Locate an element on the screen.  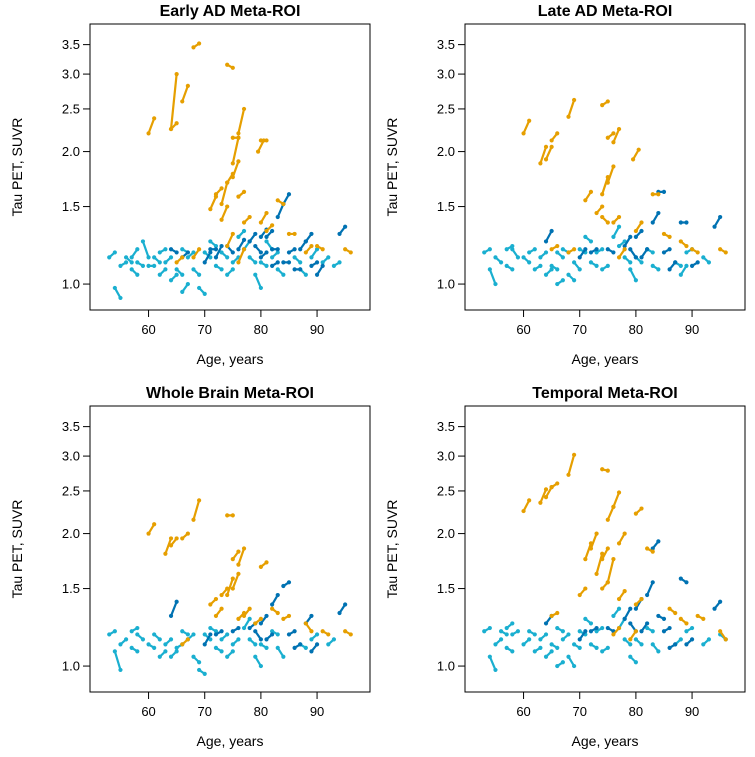
chart-title: Temporal Meta-ROI is located at coordinates (605, 393).